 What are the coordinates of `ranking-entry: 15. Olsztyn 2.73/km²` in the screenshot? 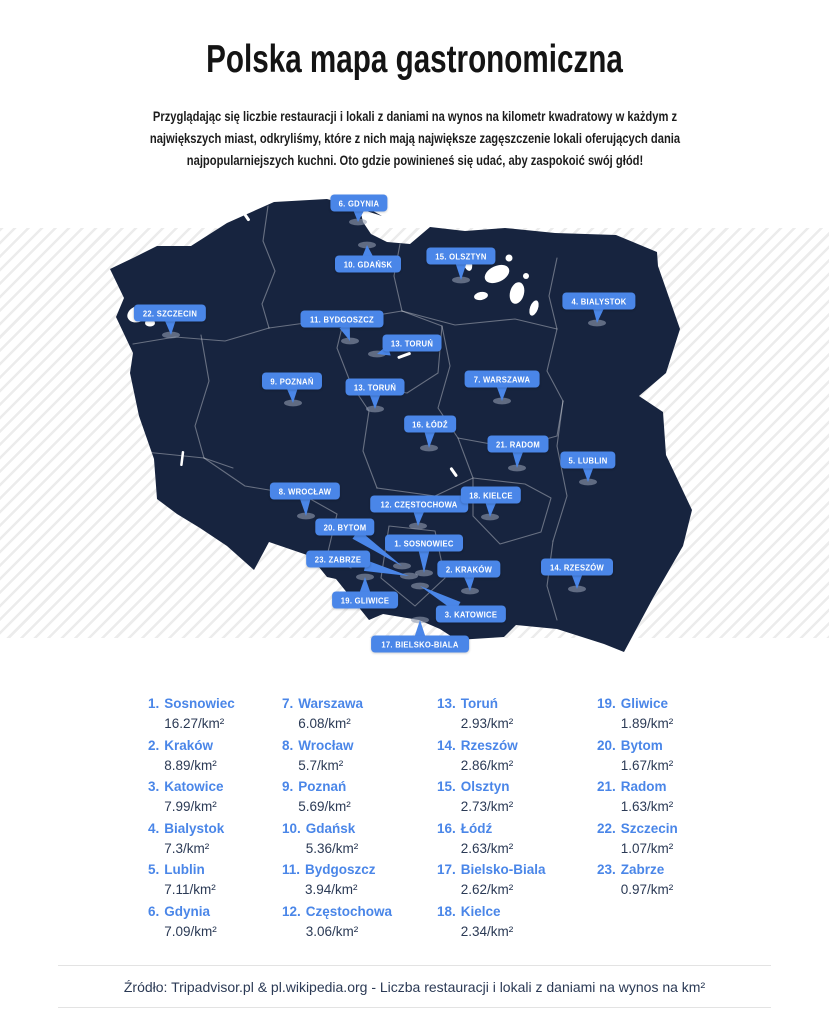 It's located at (491, 797).